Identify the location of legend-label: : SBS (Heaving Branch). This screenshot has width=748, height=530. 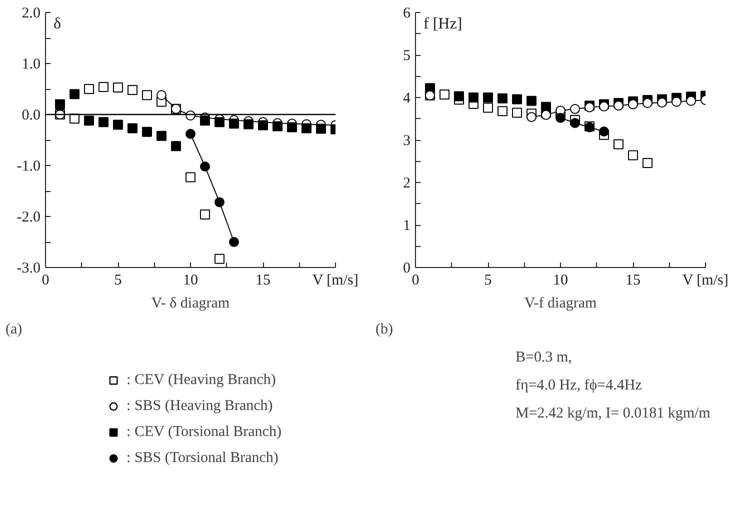
(199, 406).